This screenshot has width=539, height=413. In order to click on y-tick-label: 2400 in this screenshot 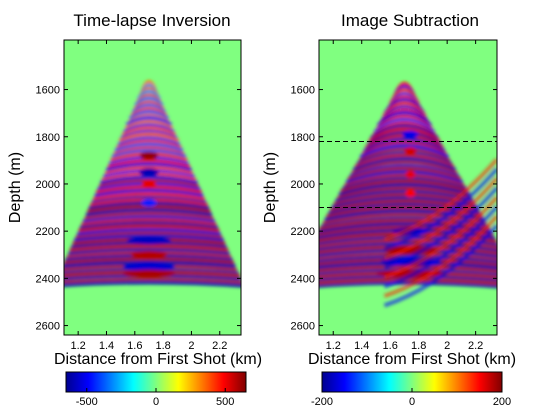, I will do `click(48, 279)`.